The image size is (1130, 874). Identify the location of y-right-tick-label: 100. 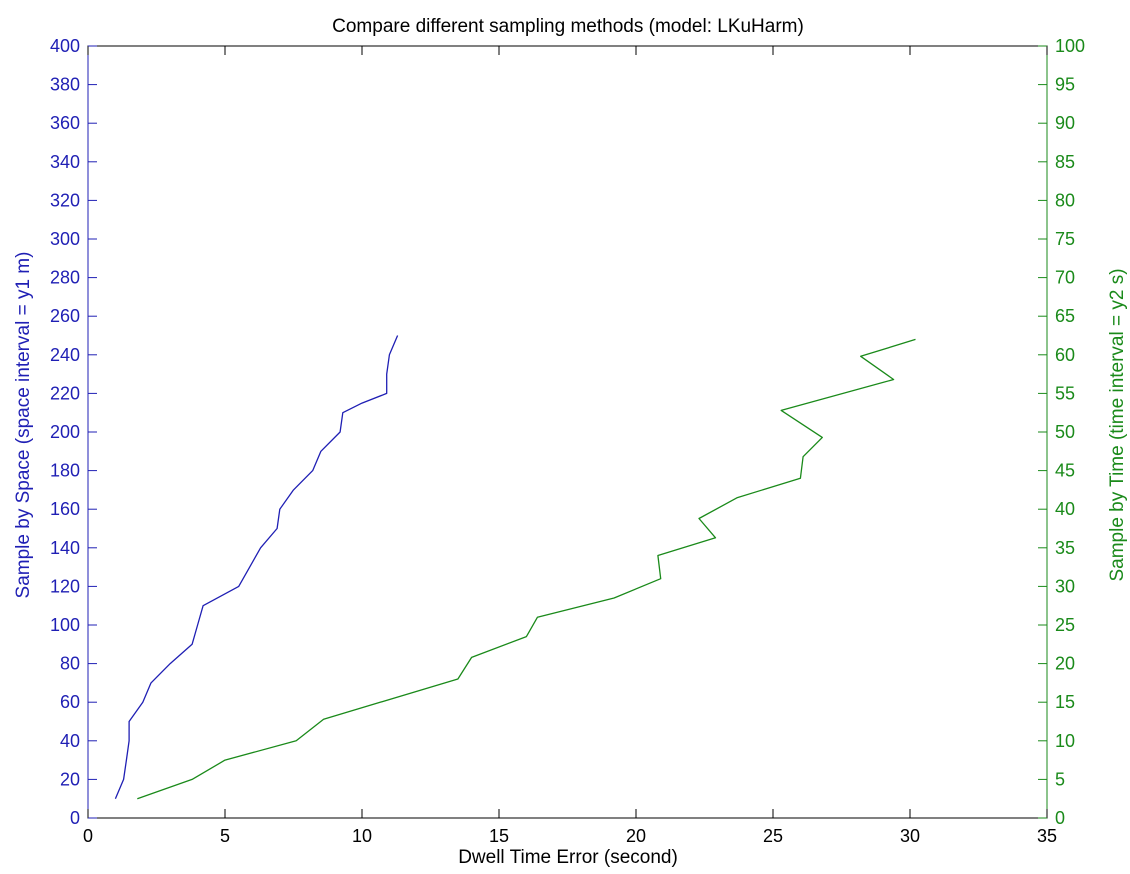
(1070, 46).